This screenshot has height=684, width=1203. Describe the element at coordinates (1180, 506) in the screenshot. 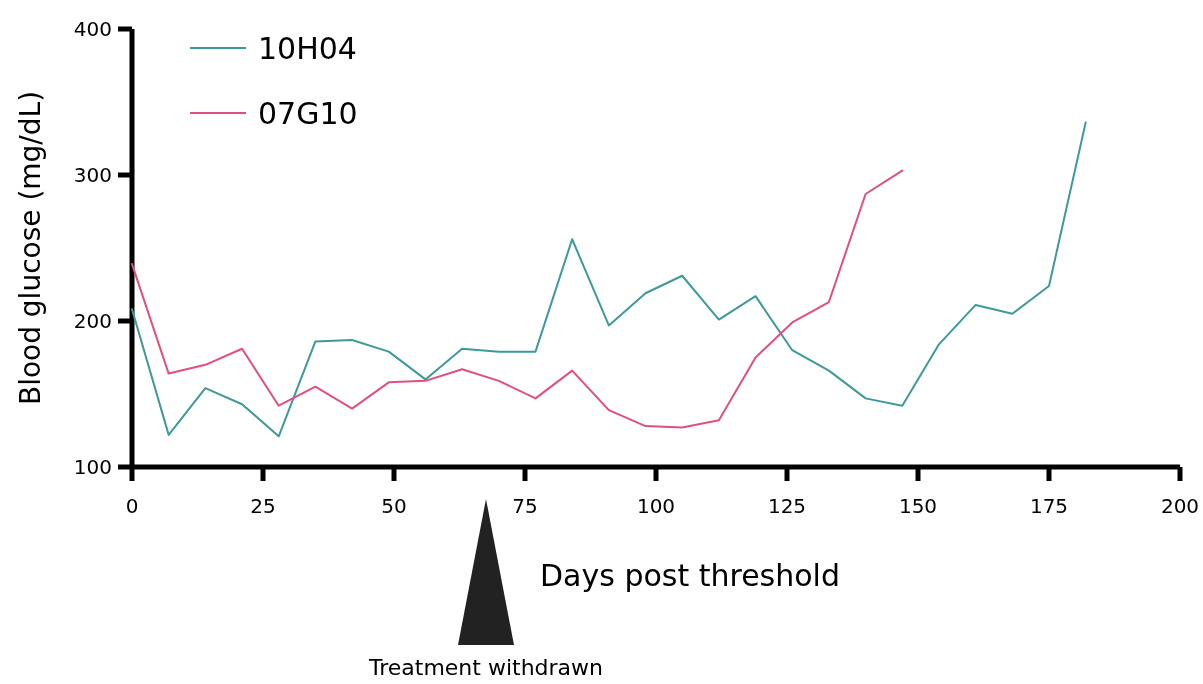

I see `x-tick-label: 200` at that location.